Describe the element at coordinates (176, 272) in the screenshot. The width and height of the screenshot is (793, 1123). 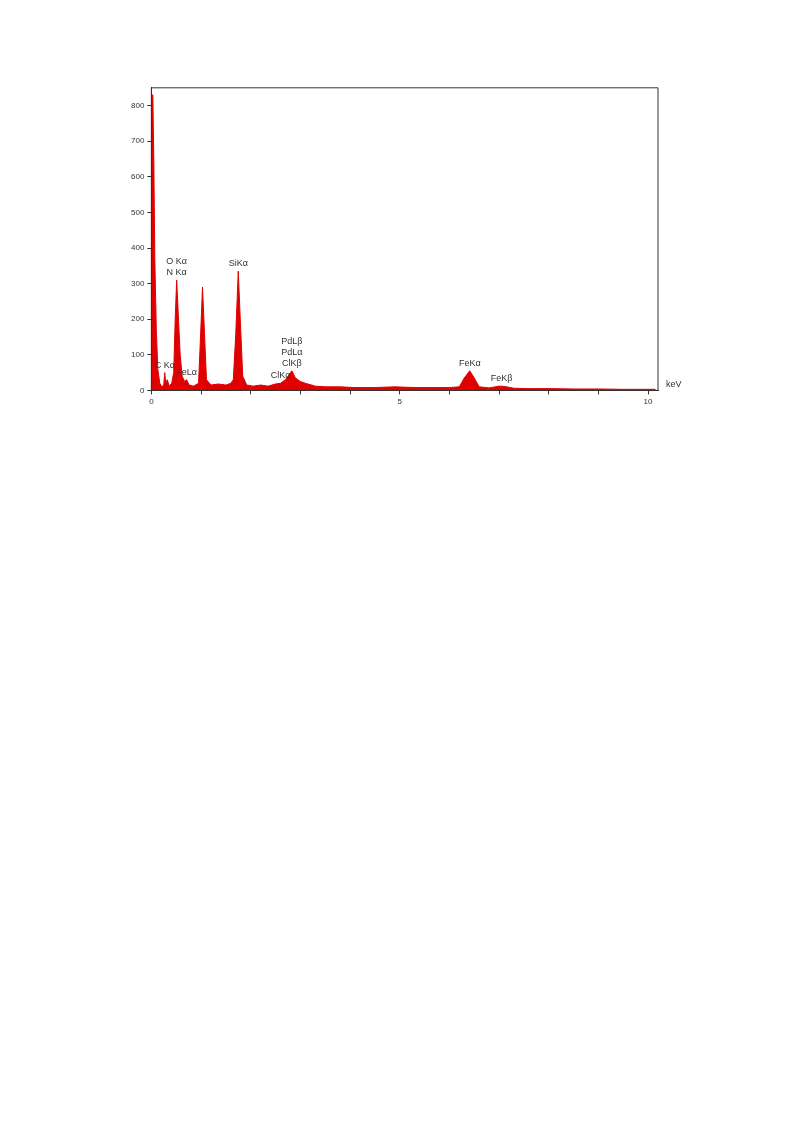
I see `annotation: N Kα` at that location.